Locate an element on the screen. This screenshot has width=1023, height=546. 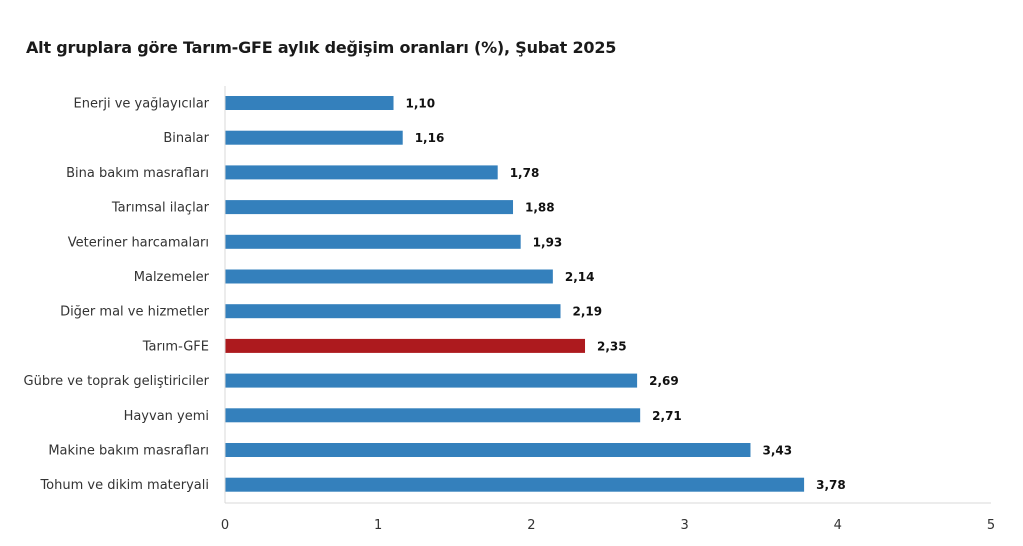
category-label: Tarım-GFE is located at coordinates (175, 346).